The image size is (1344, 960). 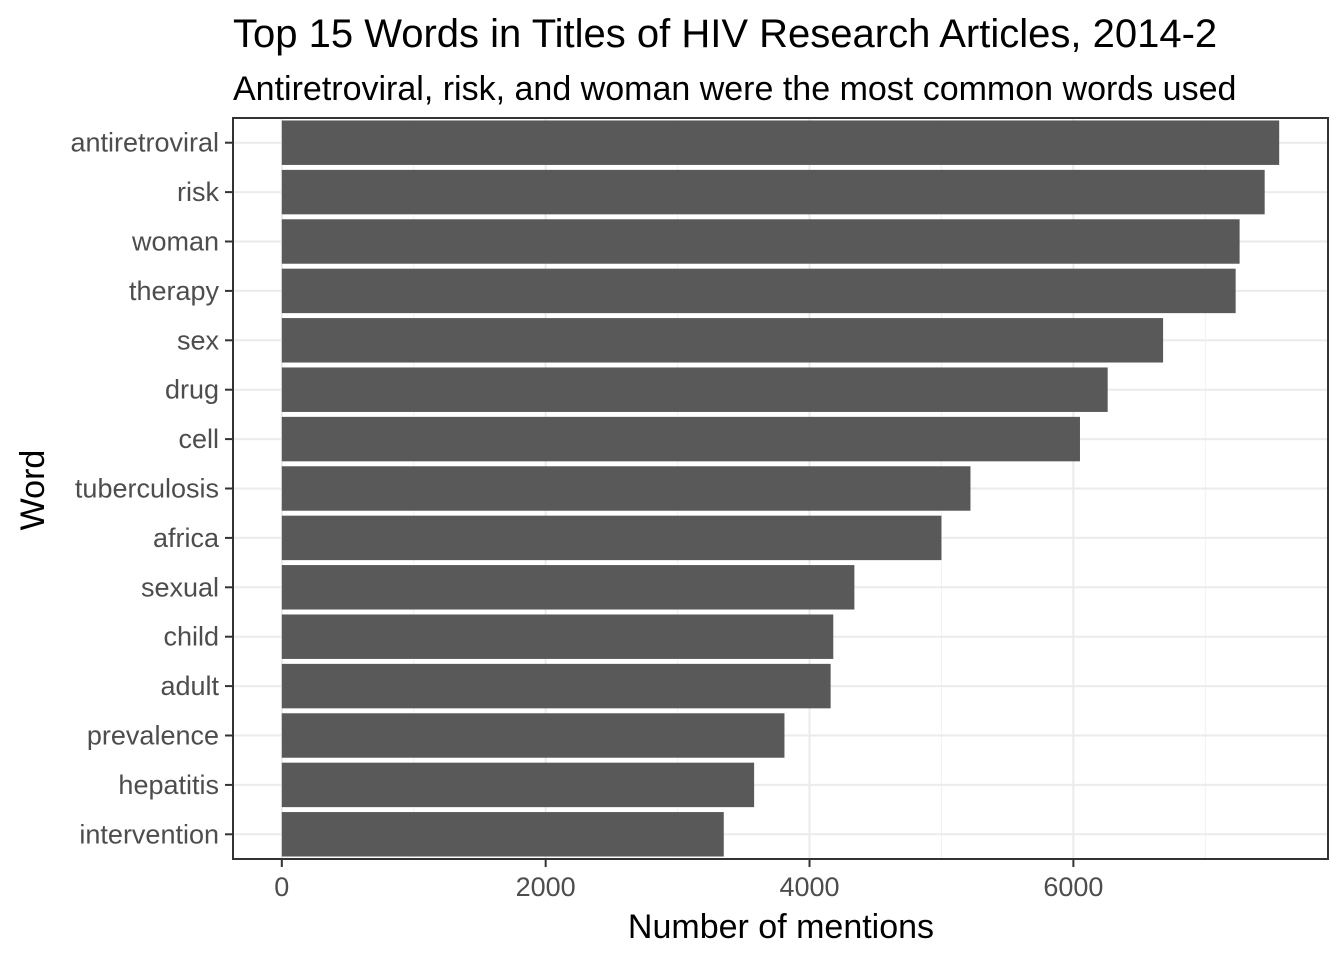 What do you see at coordinates (760, 241) in the screenshot?
I see `bar-woman` at bounding box center [760, 241].